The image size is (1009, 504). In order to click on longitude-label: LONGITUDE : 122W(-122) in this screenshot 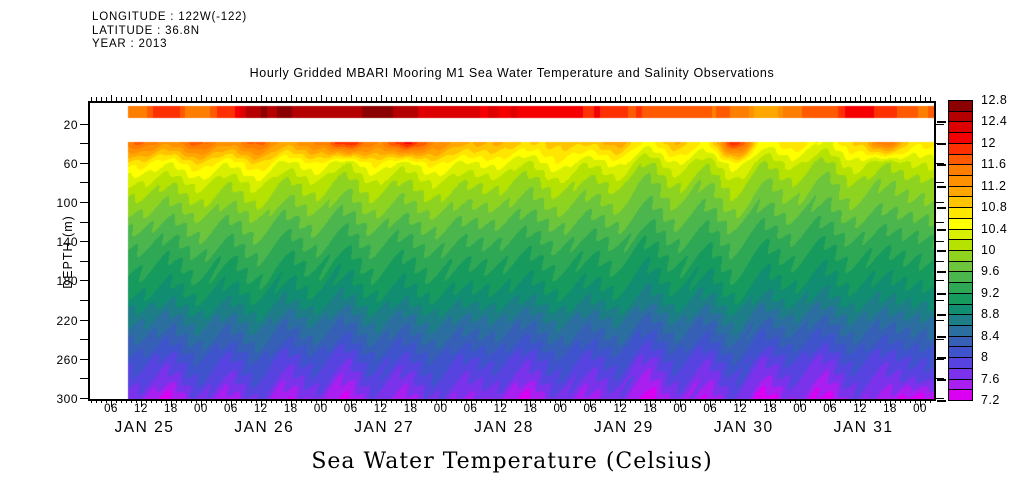, I will do `click(169, 17)`.